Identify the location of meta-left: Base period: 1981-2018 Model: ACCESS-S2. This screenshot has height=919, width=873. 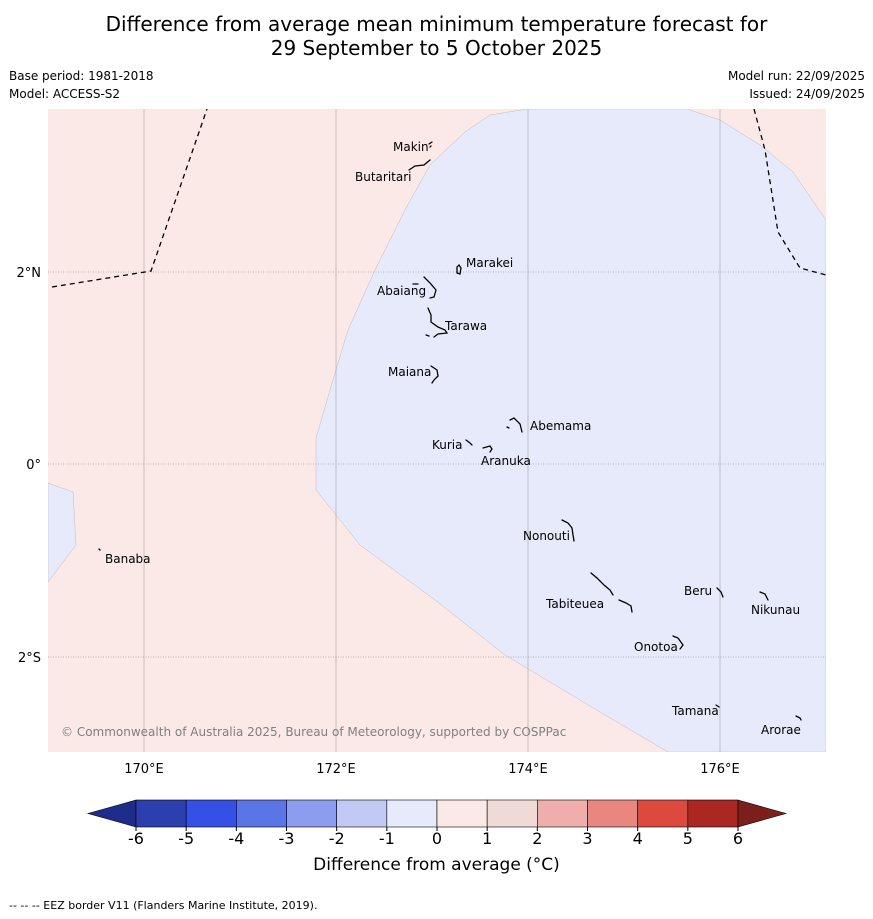
(81, 85).